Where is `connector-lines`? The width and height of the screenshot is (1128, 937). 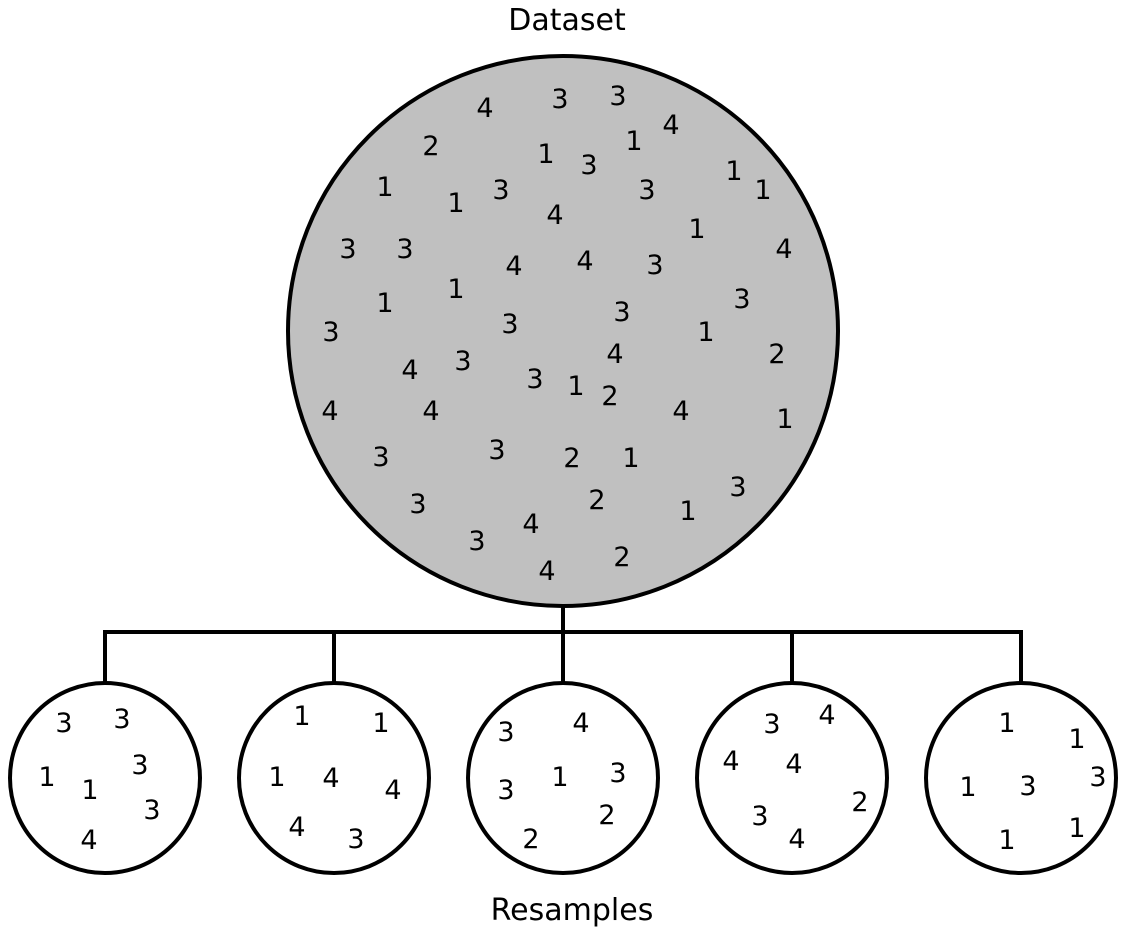
connector-lines is located at coordinates (563, 644).